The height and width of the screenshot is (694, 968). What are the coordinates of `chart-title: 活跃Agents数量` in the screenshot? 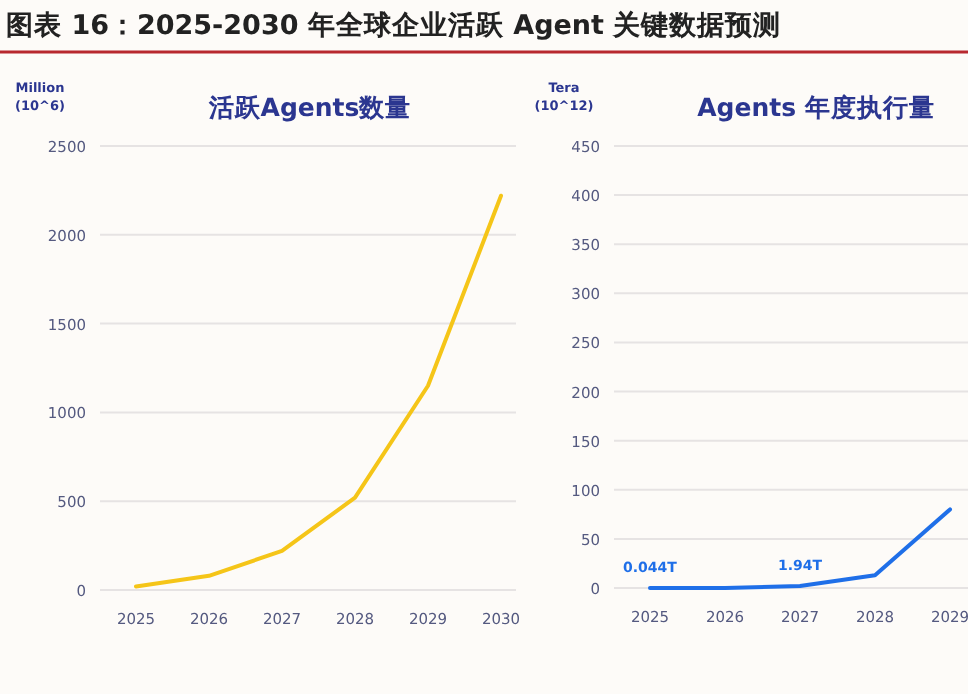 It's located at (309, 107).